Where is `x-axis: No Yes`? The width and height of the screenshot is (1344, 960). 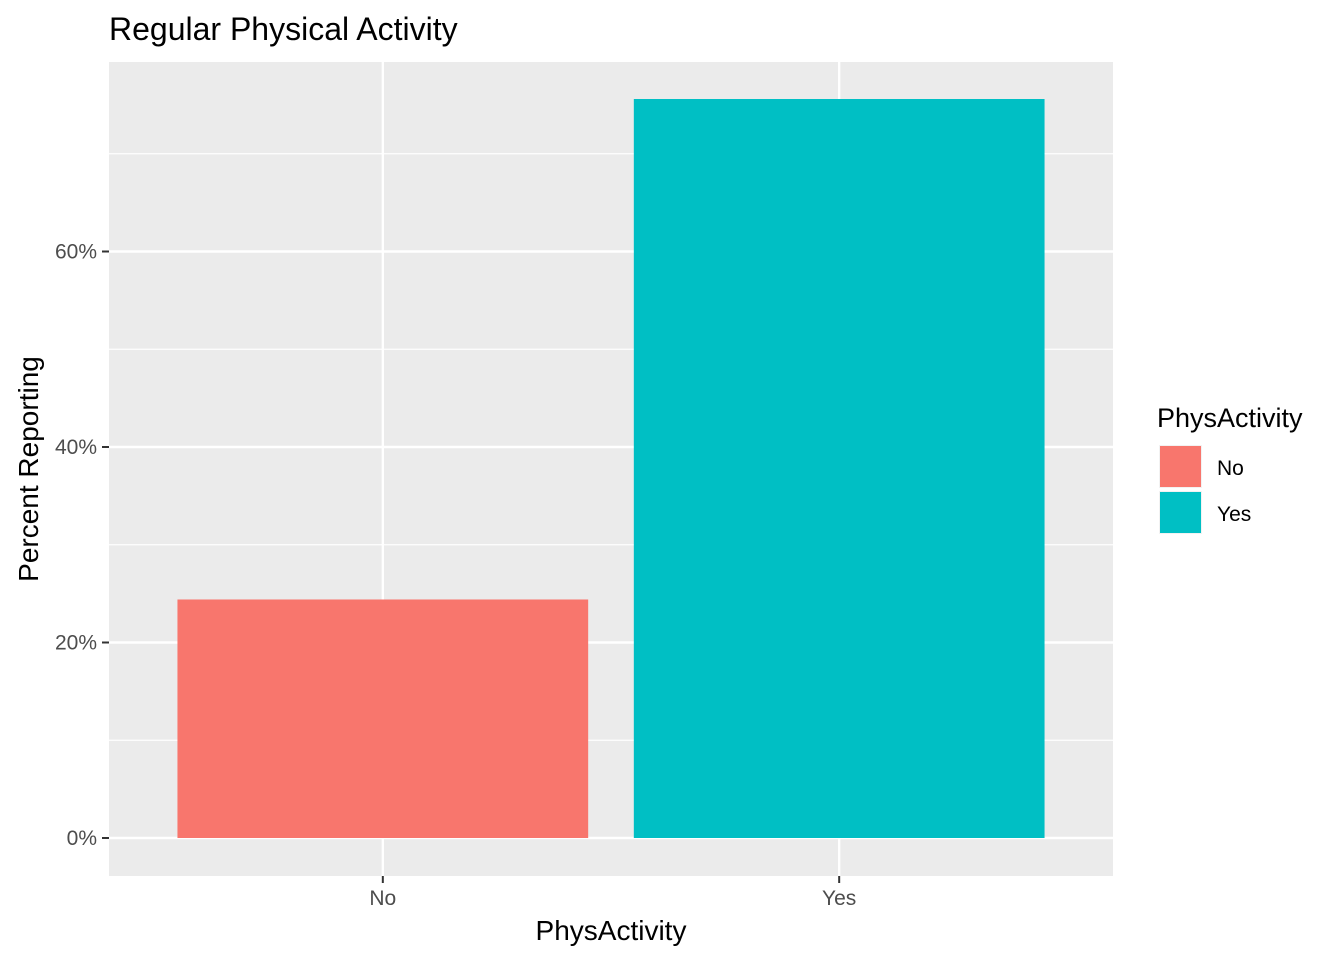 x-axis: No Yes is located at coordinates (612, 893).